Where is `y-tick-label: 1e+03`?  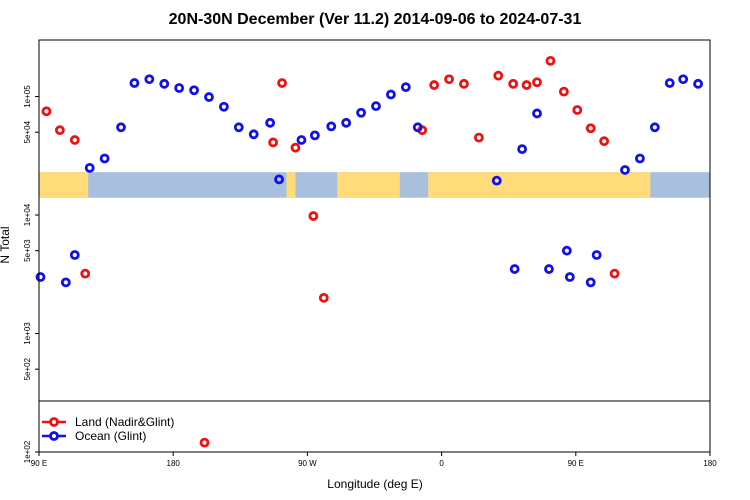 y-tick-label: 1e+03 is located at coordinates (27, 333).